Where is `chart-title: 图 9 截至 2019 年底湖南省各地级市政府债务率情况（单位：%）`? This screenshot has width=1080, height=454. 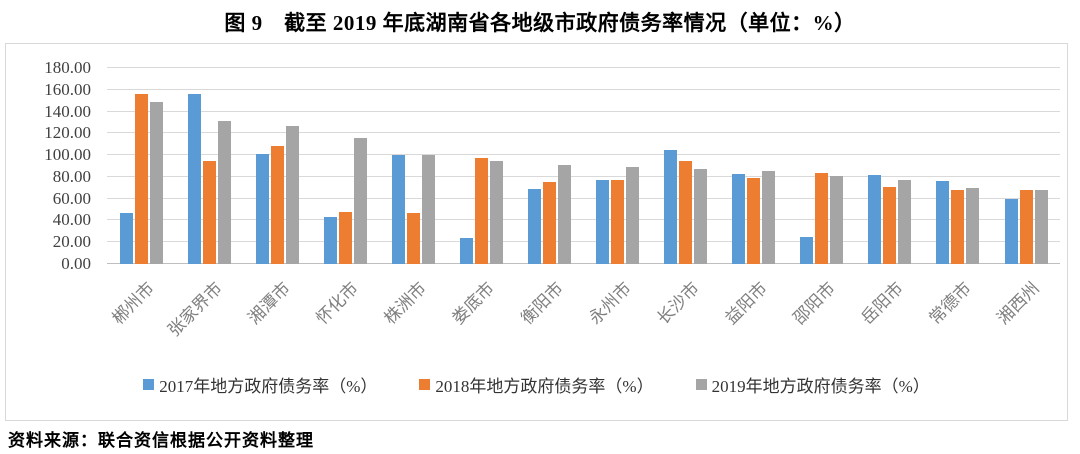 chart-title: 图 9 截至 2019 年底湖南省各地级市政府债务率情况（单位：%） is located at coordinates (540, 23).